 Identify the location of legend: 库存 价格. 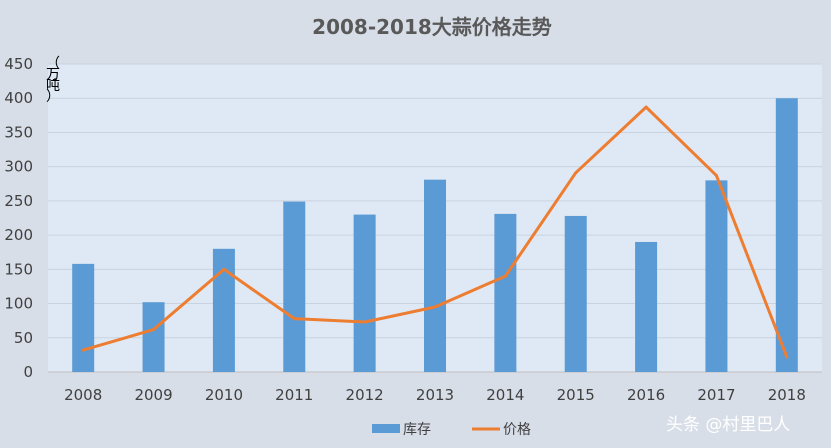
(451, 430).